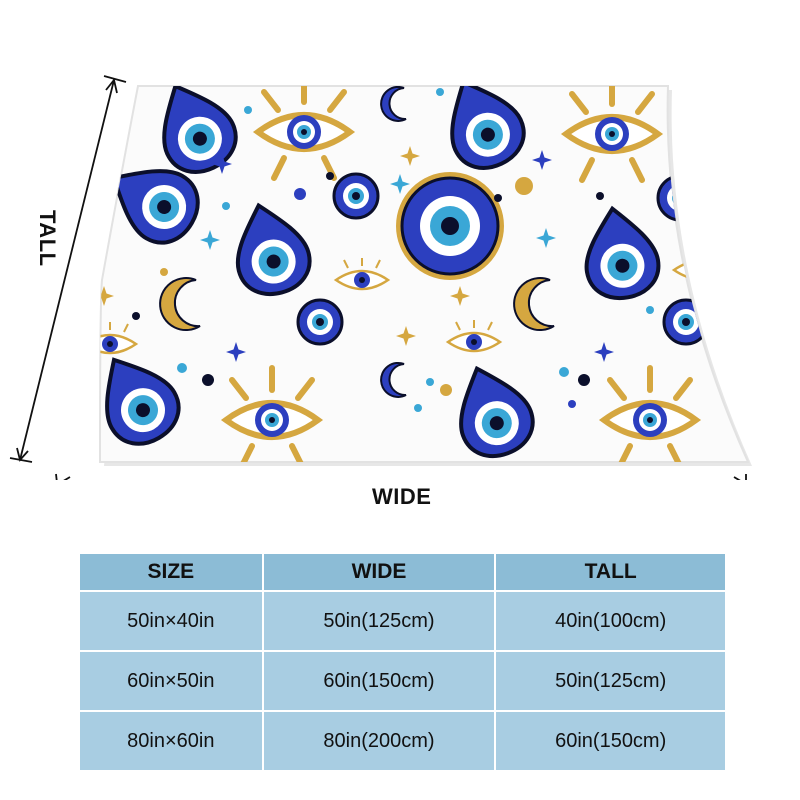 This screenshot has width=800, height=800. Describe the element at coordinates (610, 682) in the screenshot. I see `tall-cell: 50in(125cm)` at that location.